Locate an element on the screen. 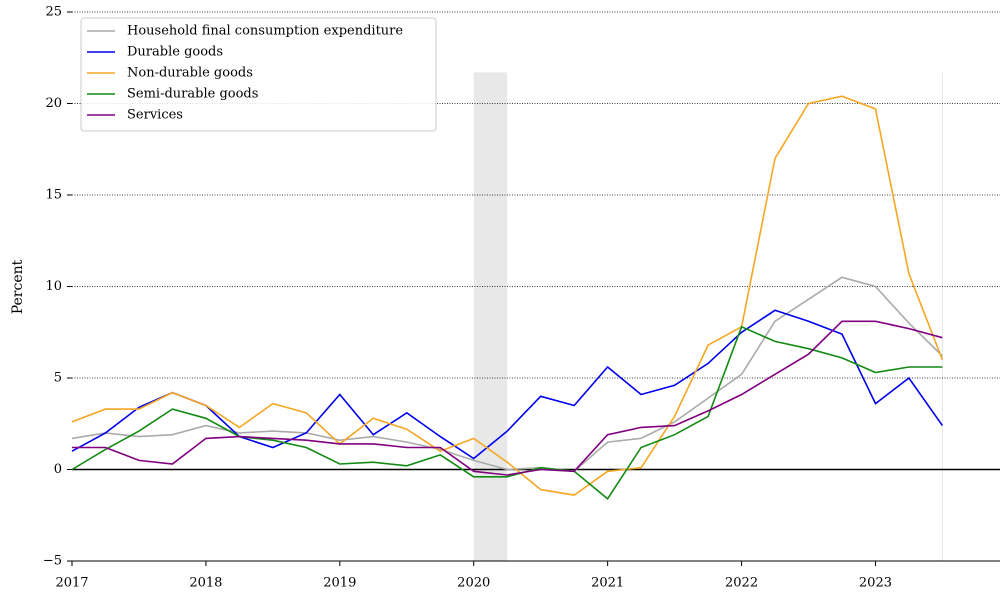 This screenshot has width=1000, height=598. legend-label: Non-durable goods is located at coordinates (190, 73).